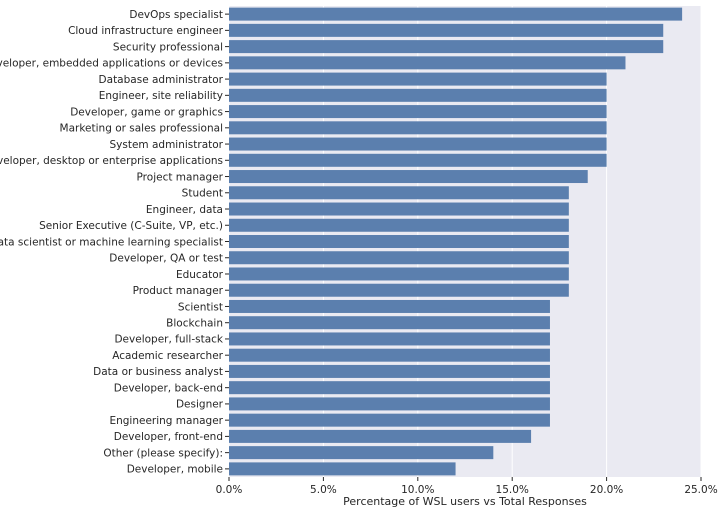  Describe the element at coordinates (176, 15) in the screenshot. I see `category-label: DevOps specialist` at that location.